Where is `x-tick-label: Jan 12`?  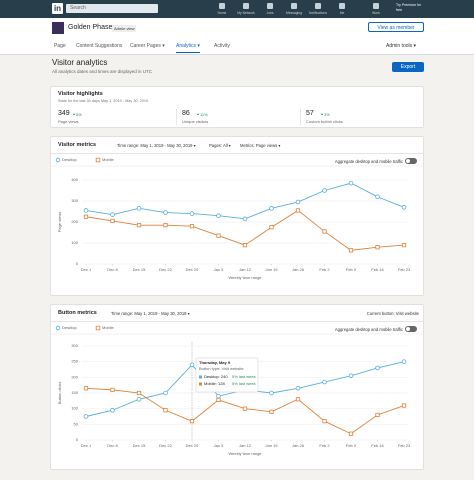 x-tick-label: Jan 12 is located at coordinates (245, 269).